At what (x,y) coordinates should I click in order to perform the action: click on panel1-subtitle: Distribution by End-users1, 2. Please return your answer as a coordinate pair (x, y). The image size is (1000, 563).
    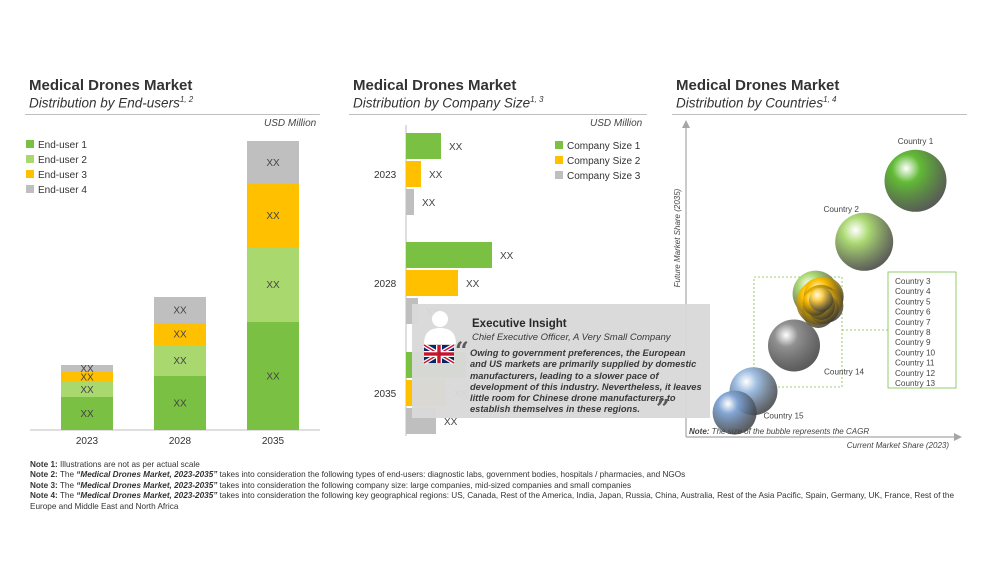
    Looking at the image, I should click on (111, 103).